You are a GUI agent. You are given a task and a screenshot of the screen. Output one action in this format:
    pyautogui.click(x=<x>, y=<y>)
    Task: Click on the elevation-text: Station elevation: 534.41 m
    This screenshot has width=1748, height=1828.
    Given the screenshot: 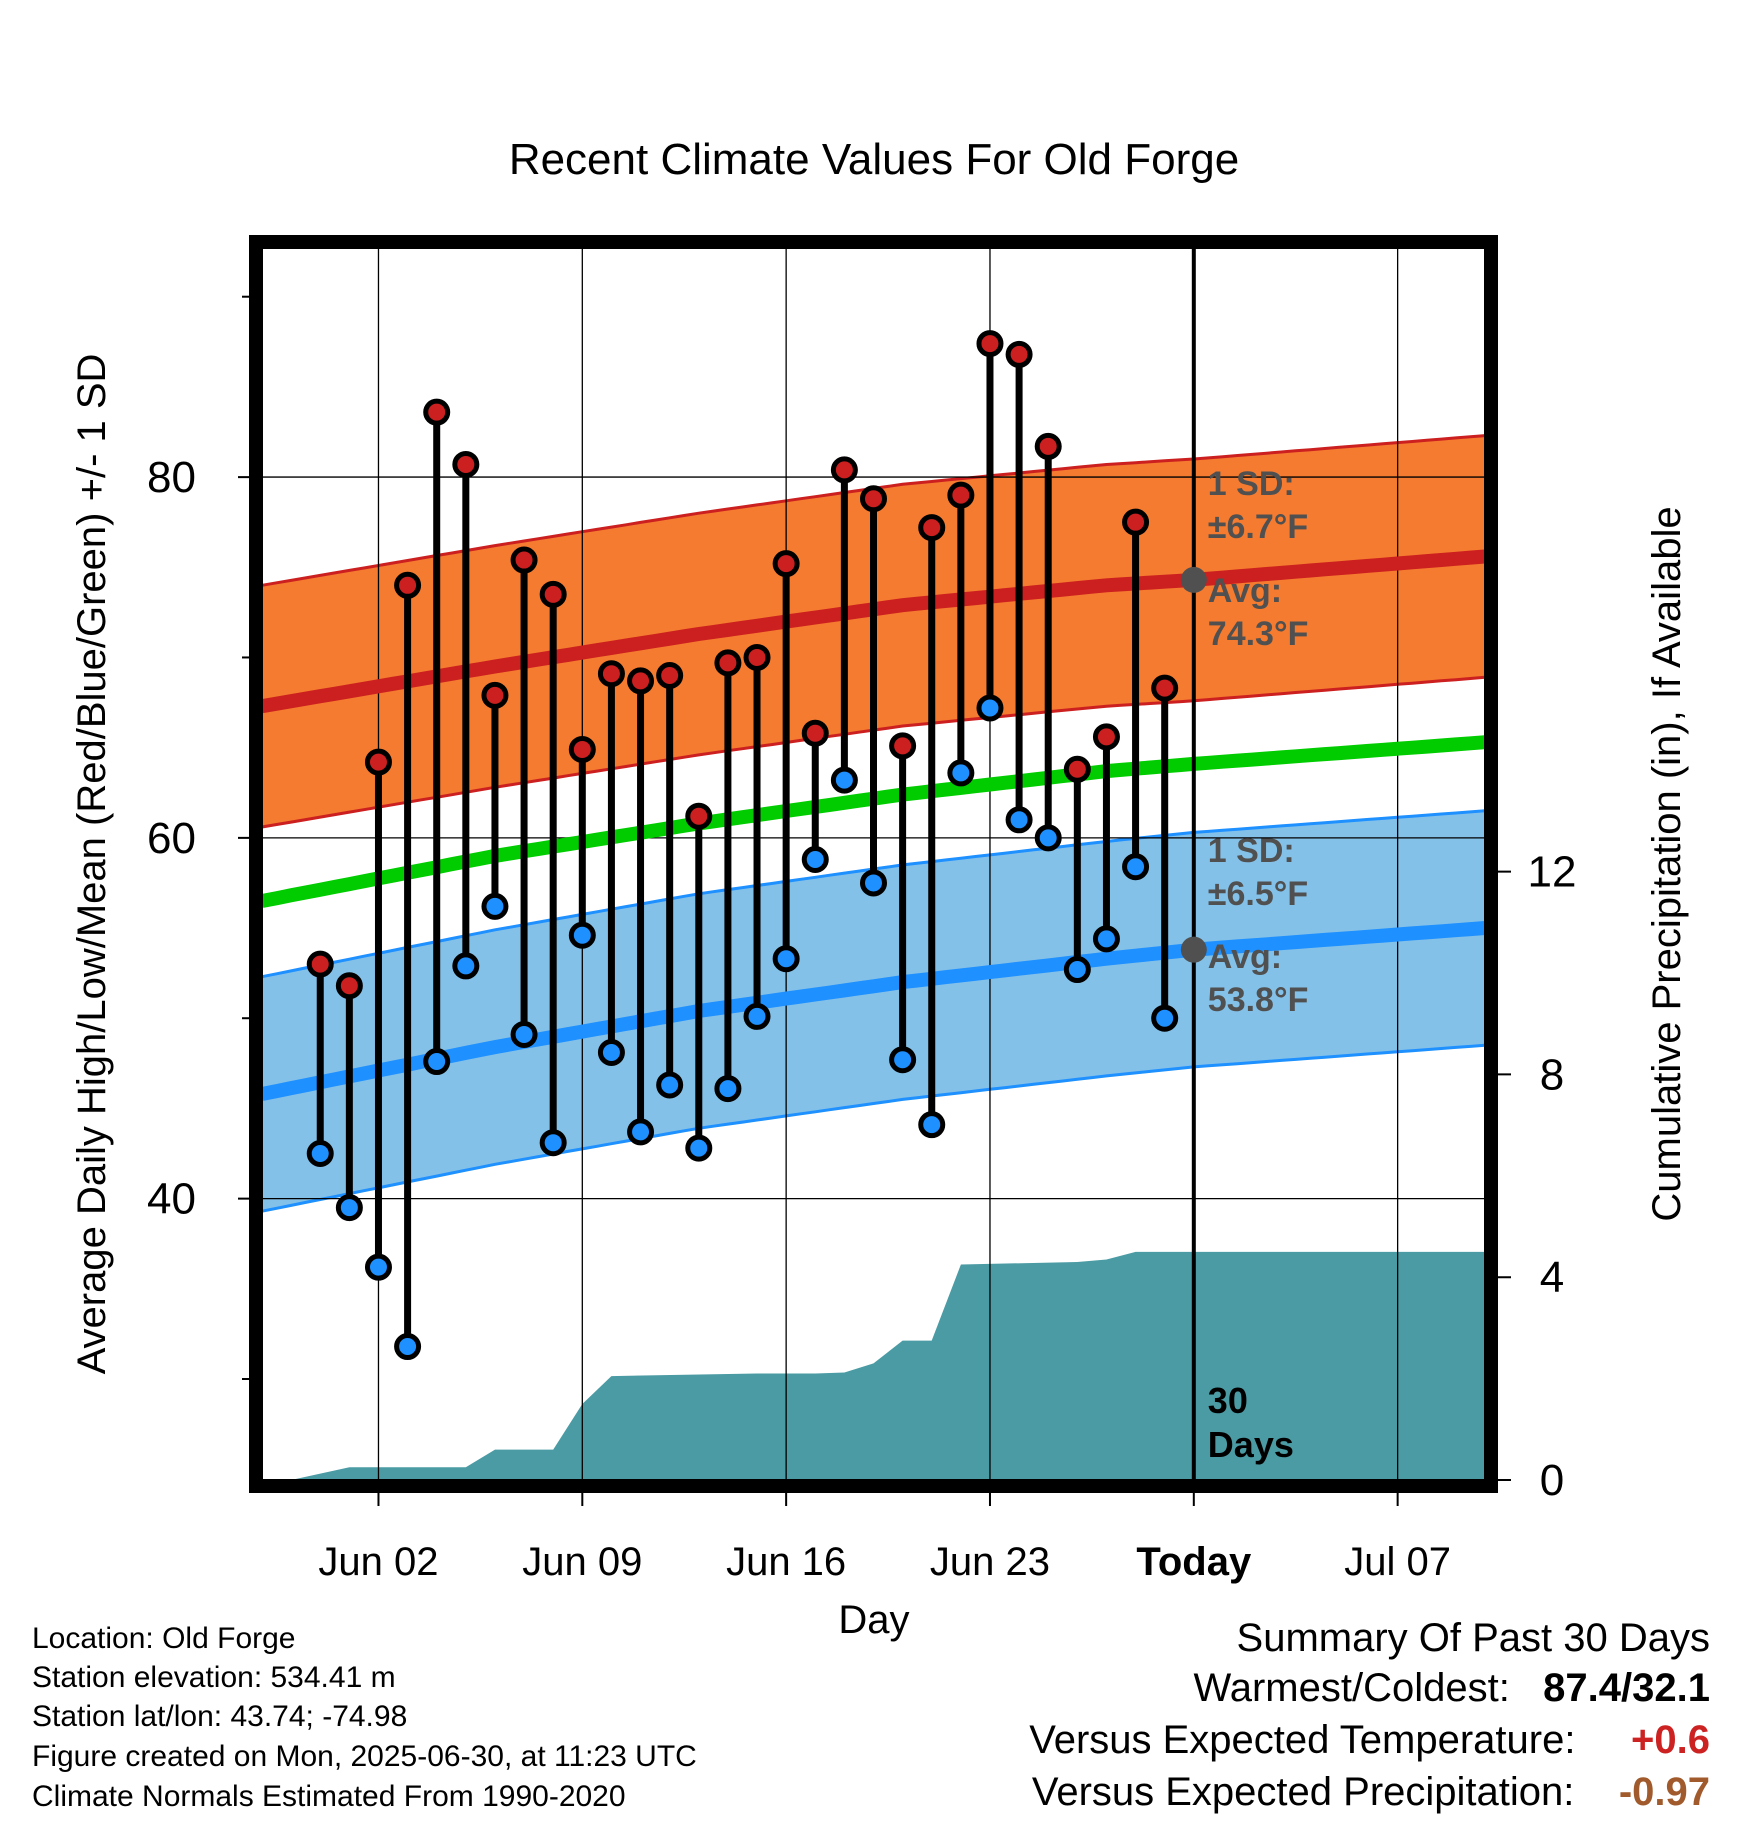 What is the action you would take?
    pyautogui.click(x=214, y=1677)
    